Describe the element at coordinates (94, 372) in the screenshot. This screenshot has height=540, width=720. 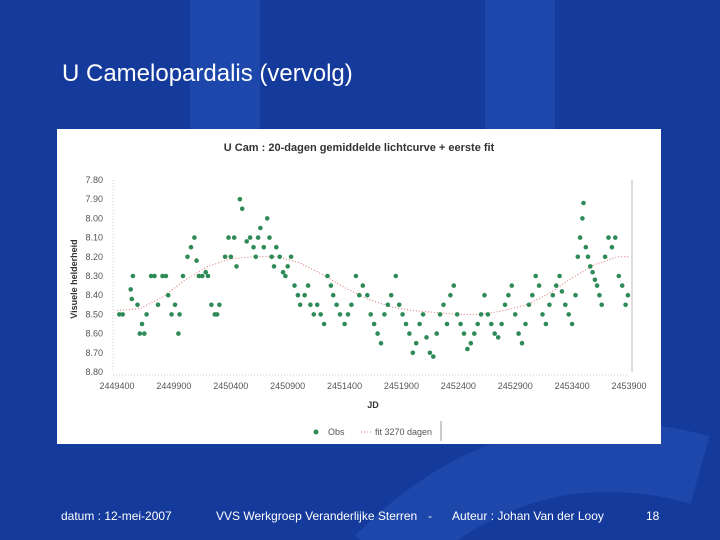
I see `y-tick-label: 8.80` at that location.